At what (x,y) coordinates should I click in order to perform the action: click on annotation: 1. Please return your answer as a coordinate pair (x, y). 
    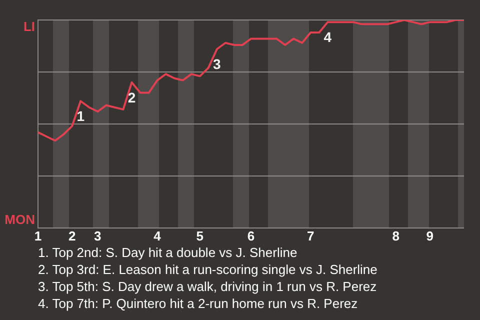
    Looking at the image, I should click on (80, 116).